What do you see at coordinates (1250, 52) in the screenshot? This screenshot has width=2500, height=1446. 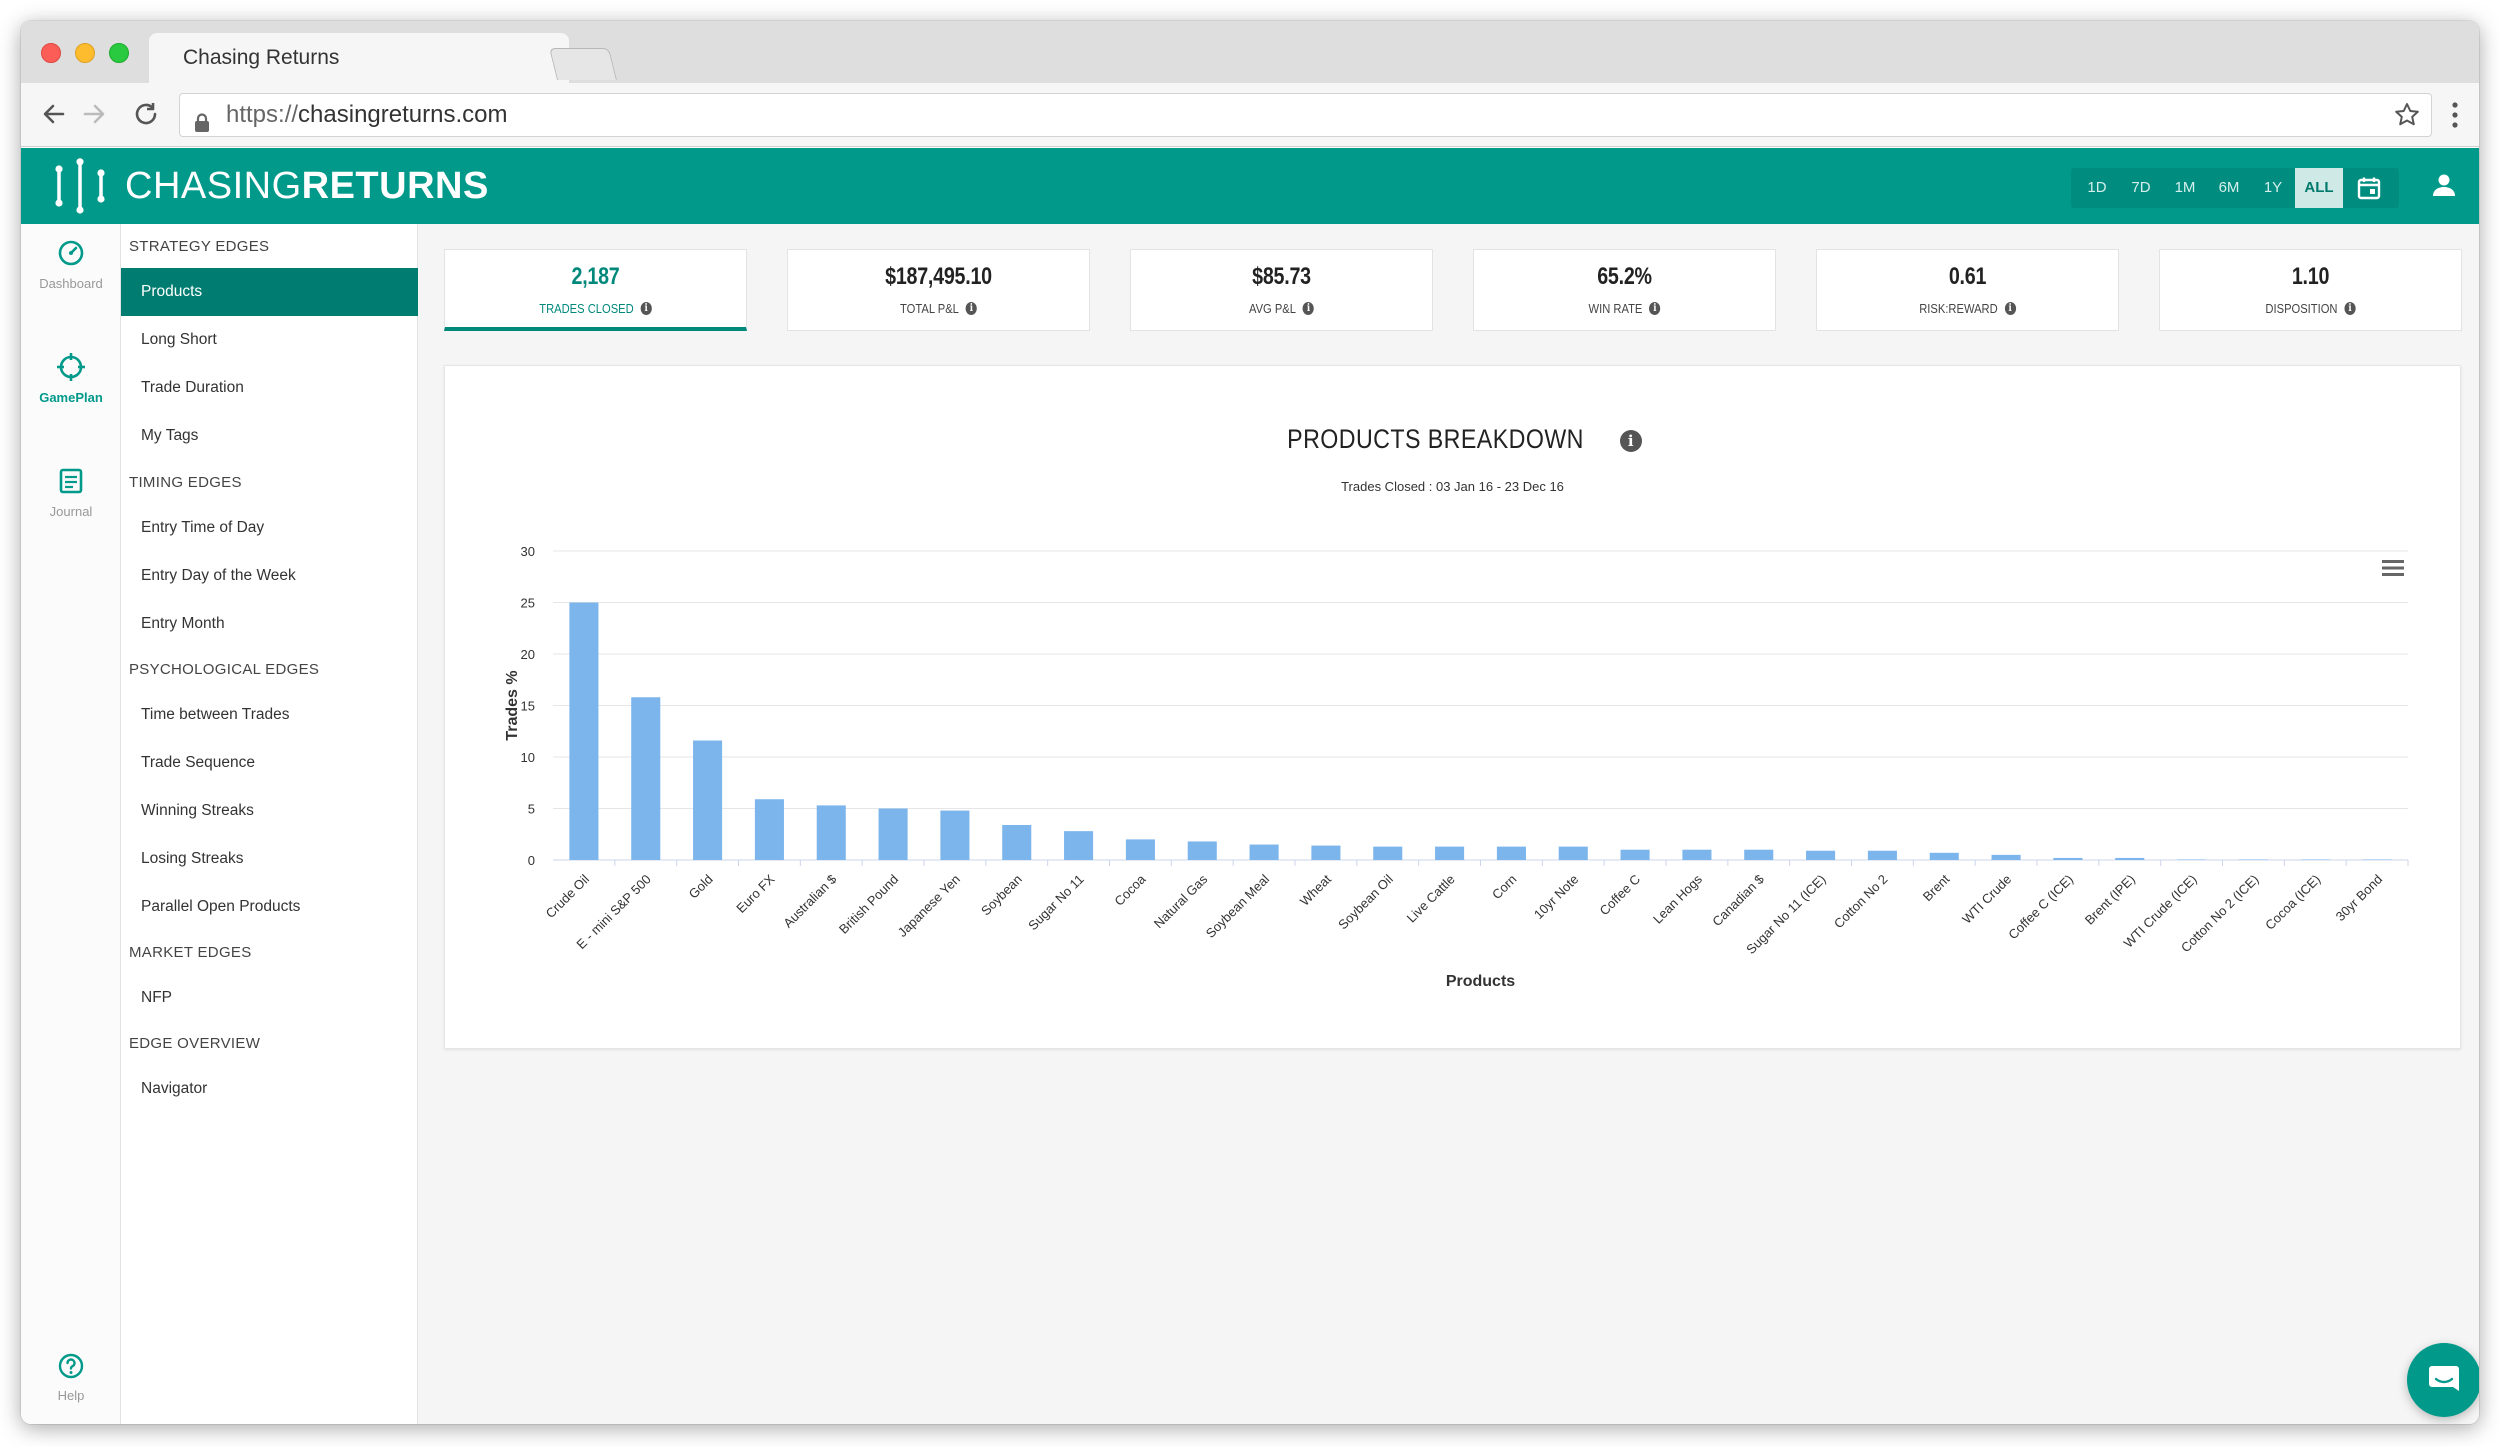 I see `browser-titlebar: Chasing Returns` at bounding box center [1250, 52].